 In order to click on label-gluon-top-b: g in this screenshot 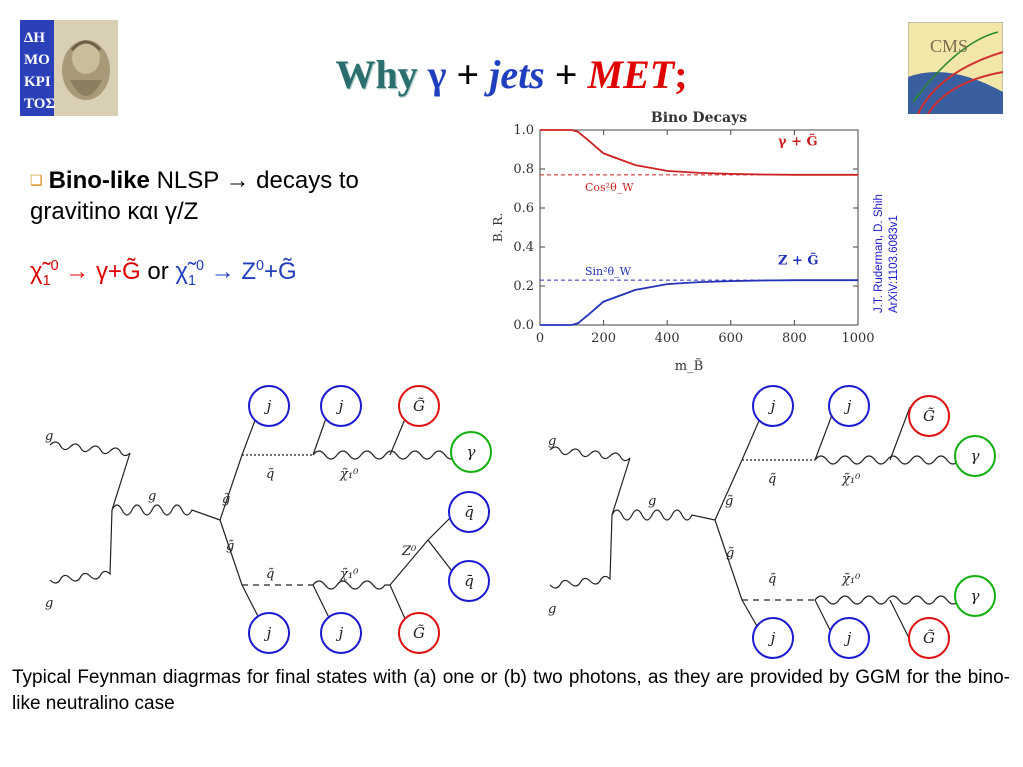, I will do `click(552, 441)`.